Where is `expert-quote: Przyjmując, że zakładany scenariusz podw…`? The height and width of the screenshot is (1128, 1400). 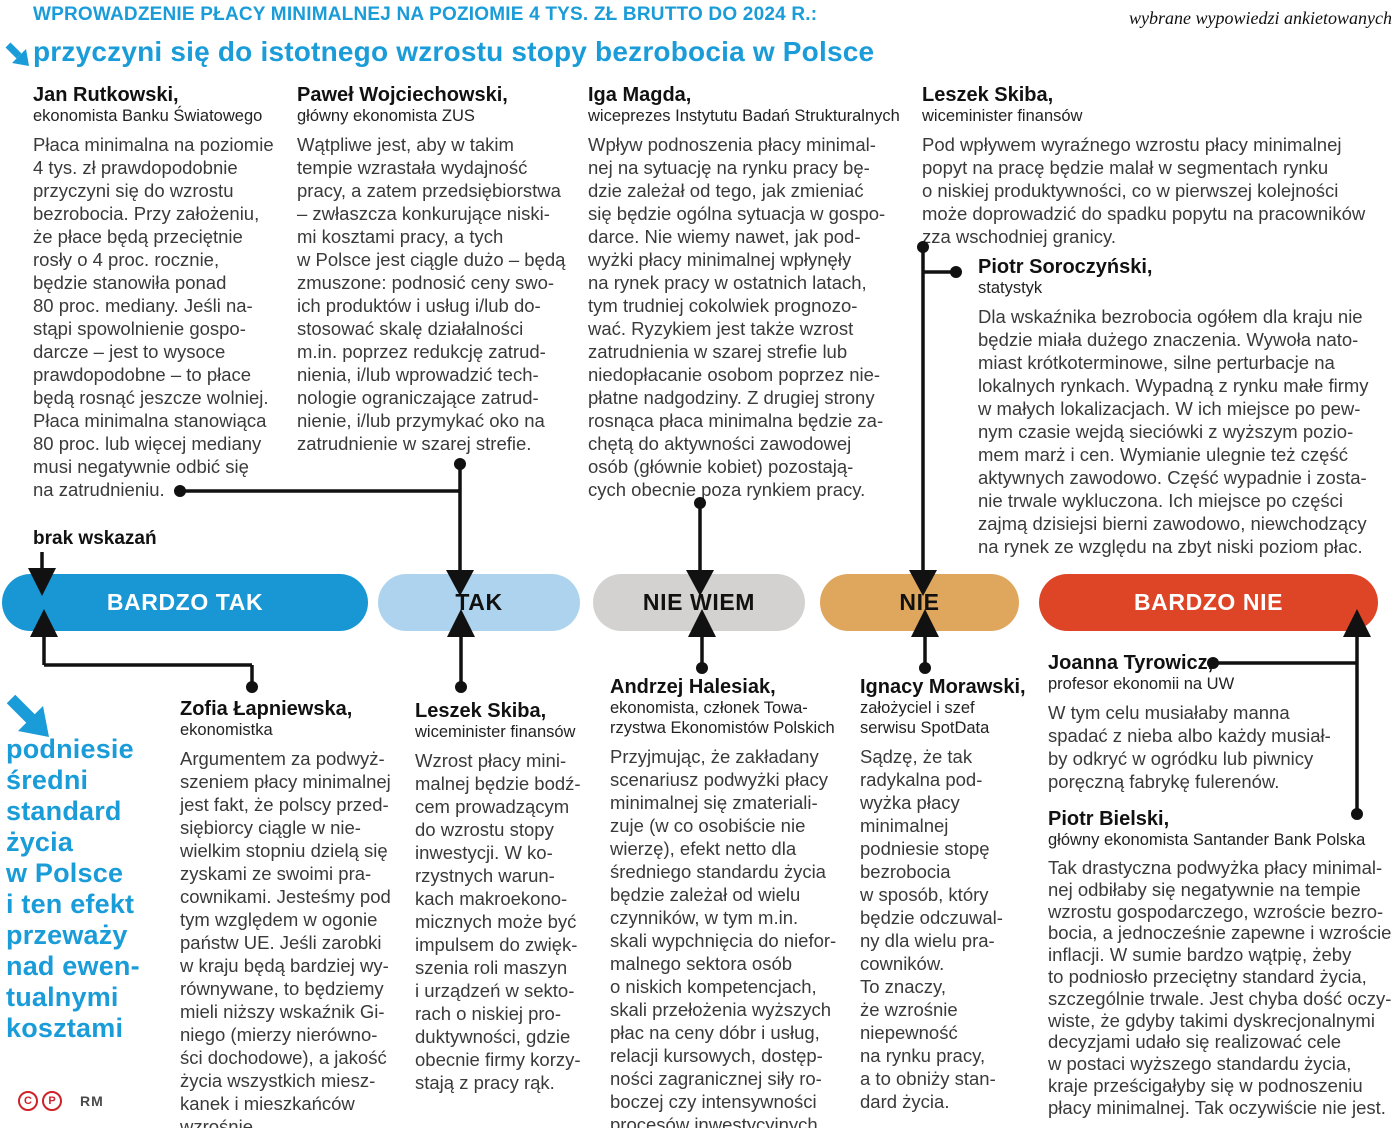 expert-quote: Przyjmując, że zakładany scenariusz podw… is located at coordinates (723, 937).